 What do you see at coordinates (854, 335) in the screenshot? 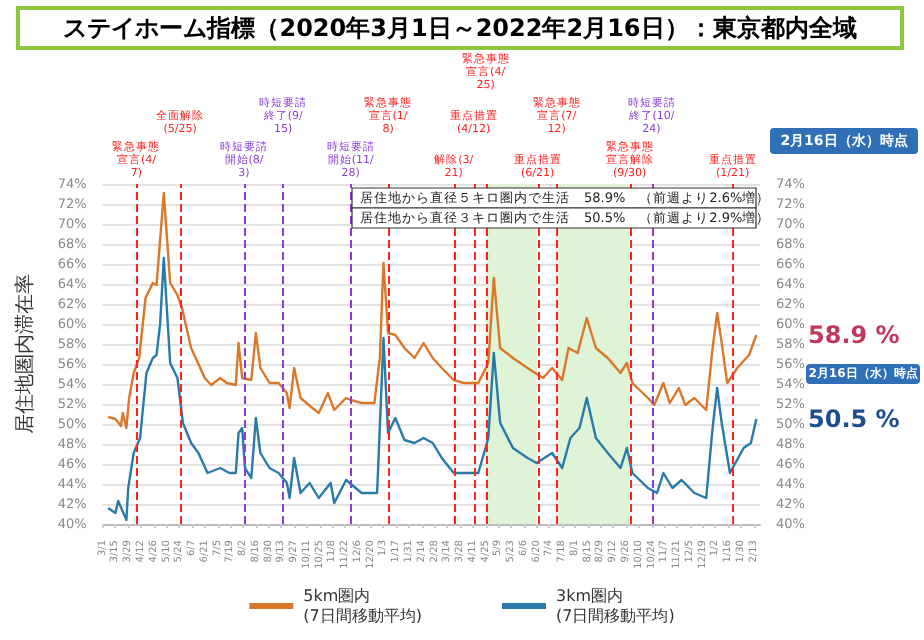
I see `annotation: 58.9 %` at bounding box center [854, 335].